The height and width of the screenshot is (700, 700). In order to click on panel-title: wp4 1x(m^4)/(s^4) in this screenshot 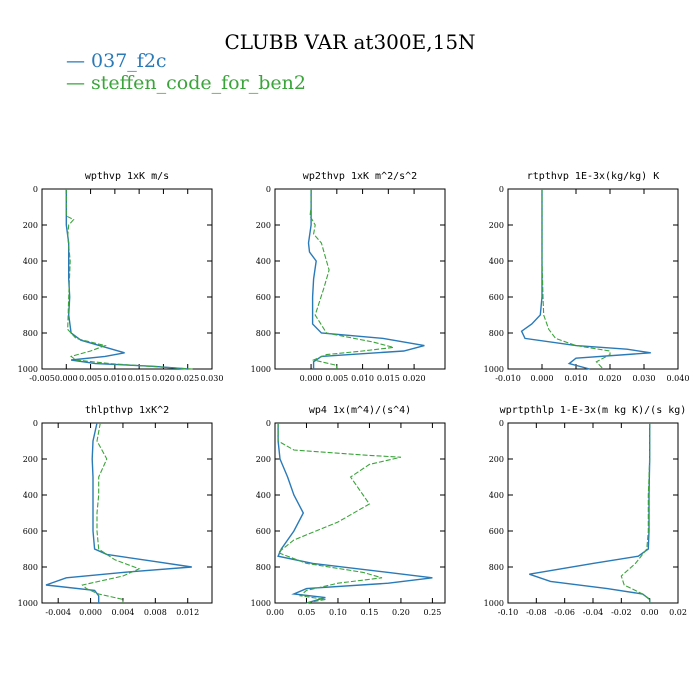, I will do `click(360, 410)`.